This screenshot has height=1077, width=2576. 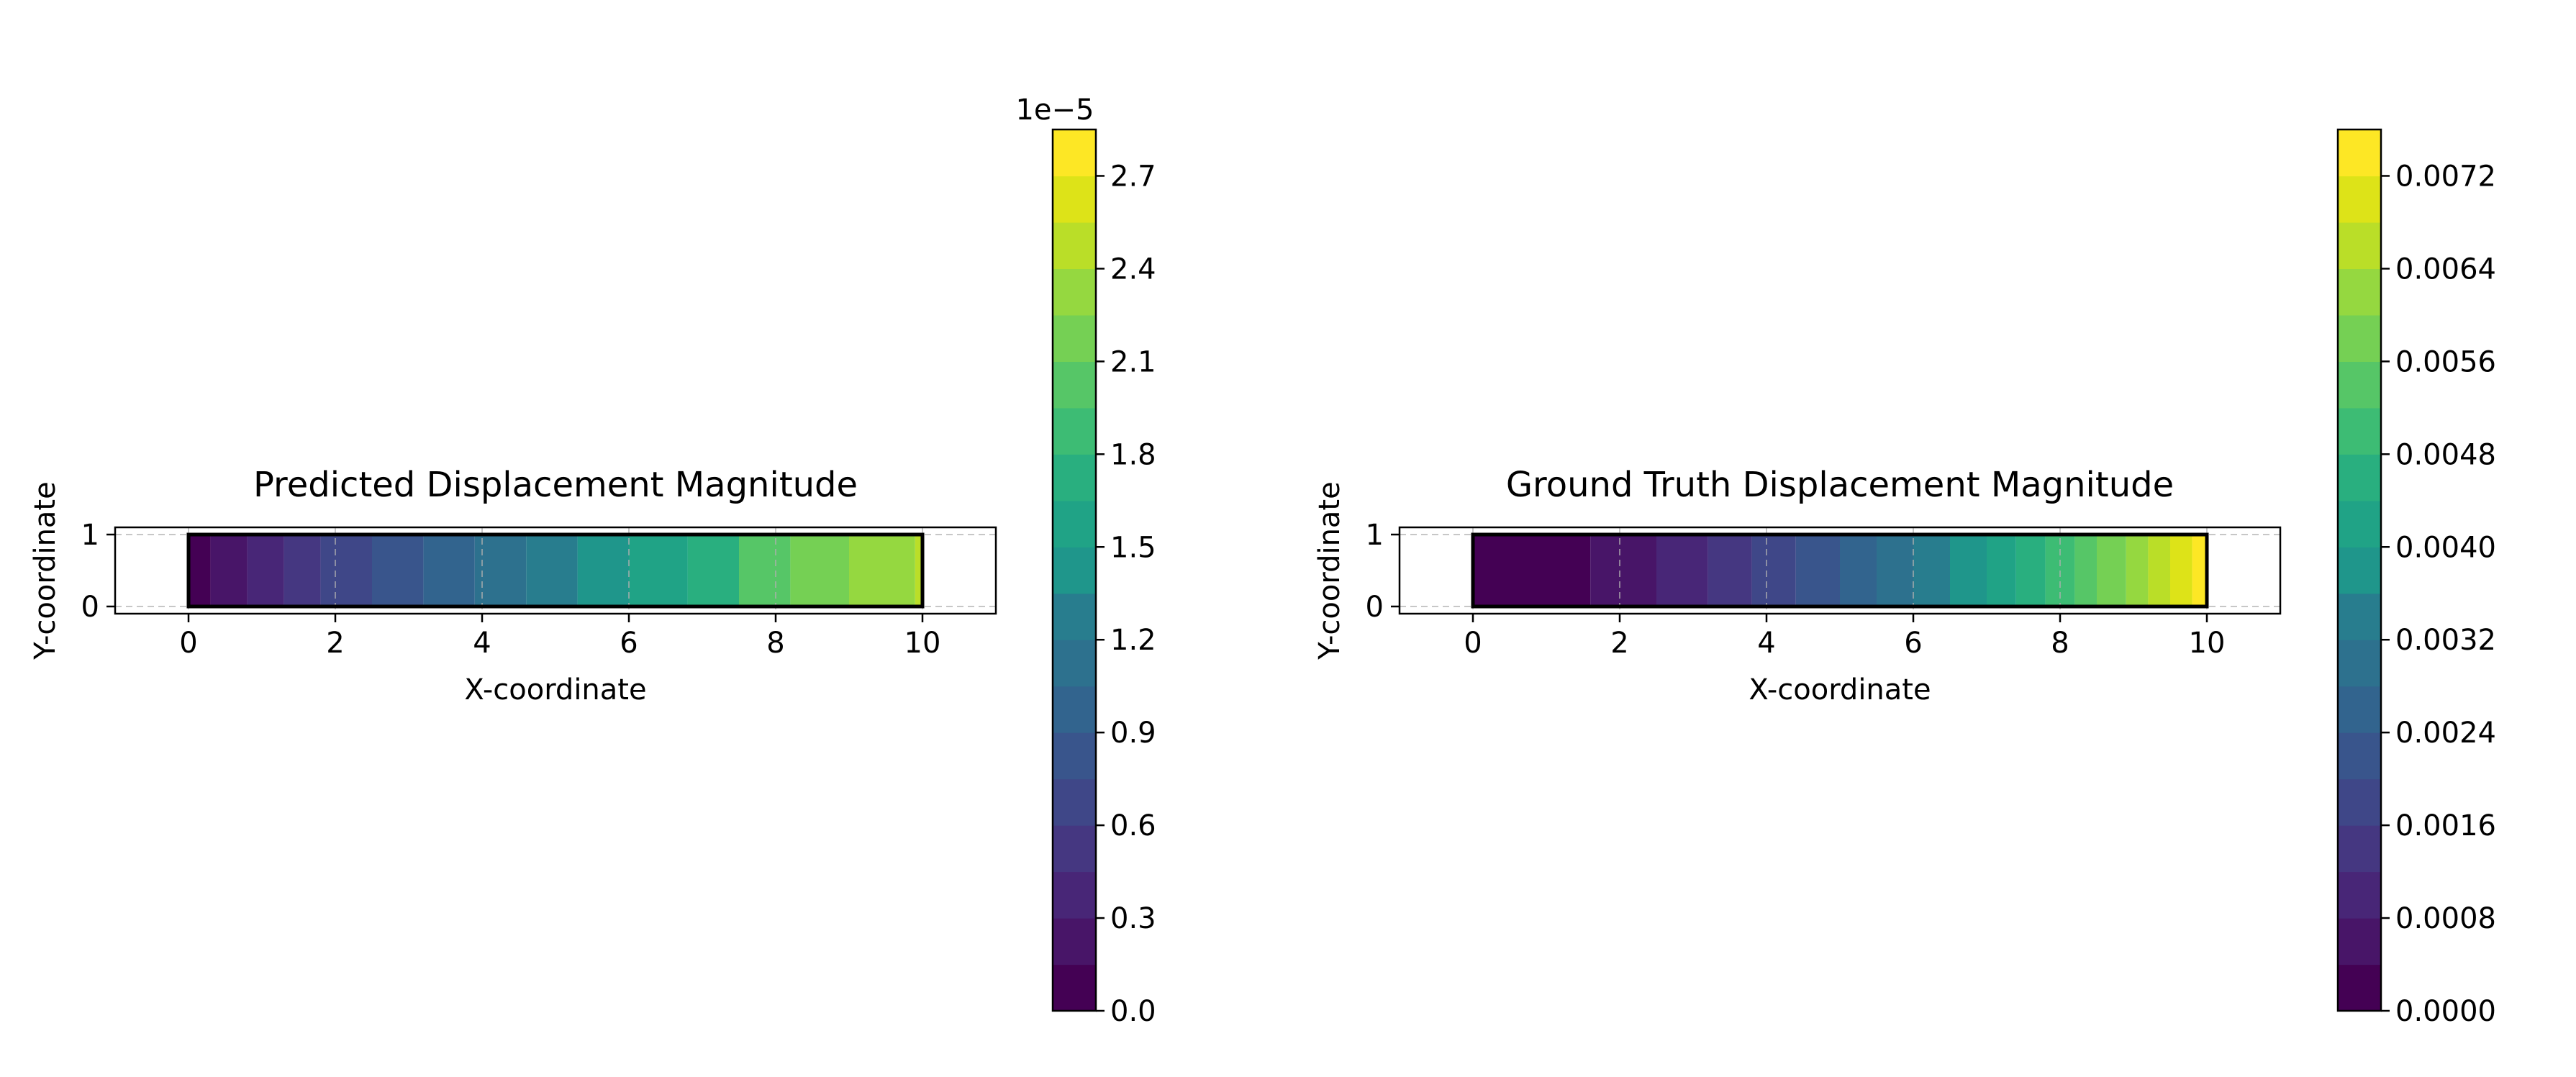 I want to click on plot-area-predicted: 0 2 4 6 8 10 0 1, so click(x=539, y=590).